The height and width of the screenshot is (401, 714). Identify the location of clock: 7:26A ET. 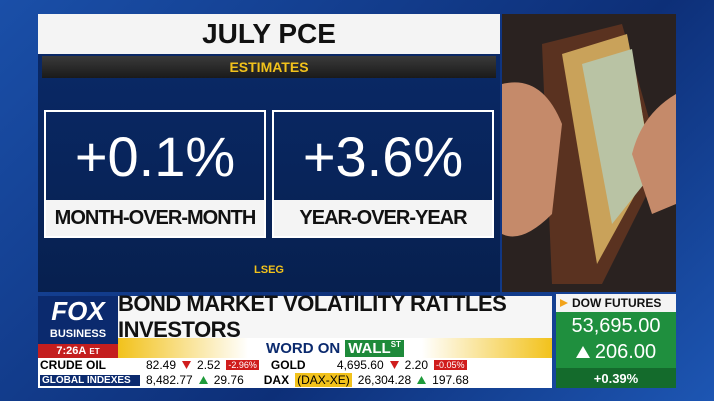
(78, 351).